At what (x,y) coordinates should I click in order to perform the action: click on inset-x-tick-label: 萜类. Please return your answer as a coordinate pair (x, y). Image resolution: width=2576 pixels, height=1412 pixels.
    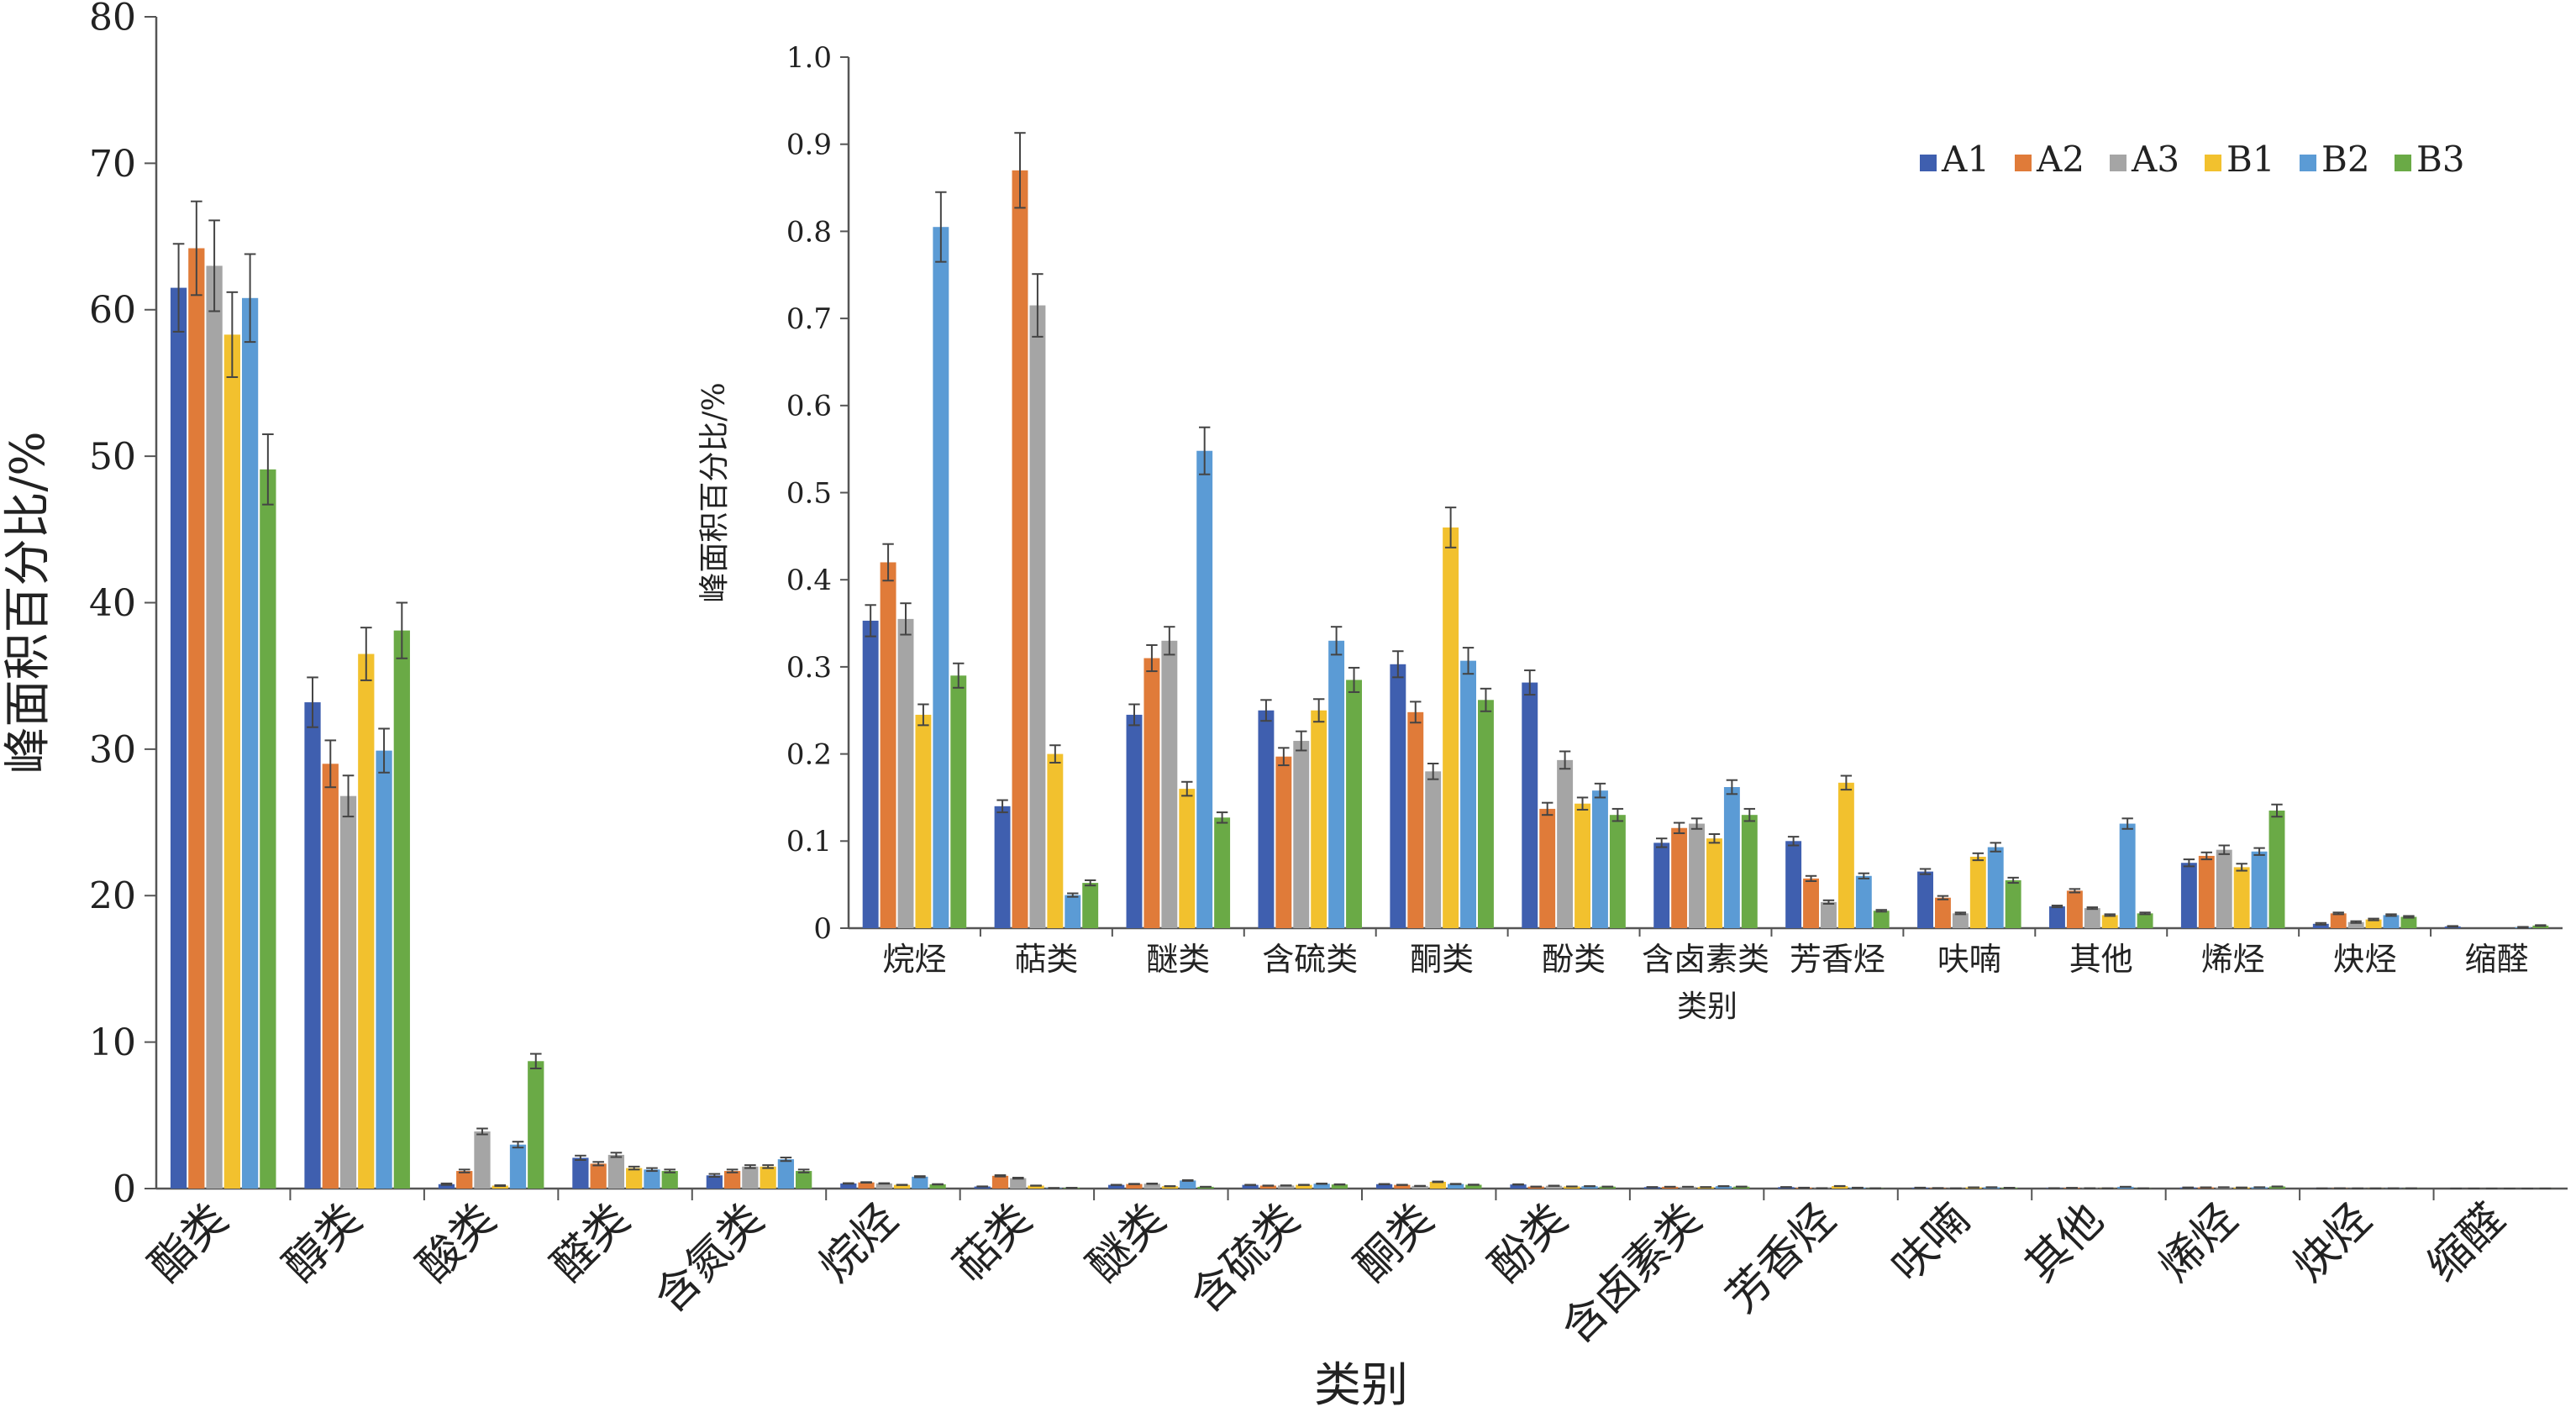
    Looking at the image, I should click on (1046, 959).